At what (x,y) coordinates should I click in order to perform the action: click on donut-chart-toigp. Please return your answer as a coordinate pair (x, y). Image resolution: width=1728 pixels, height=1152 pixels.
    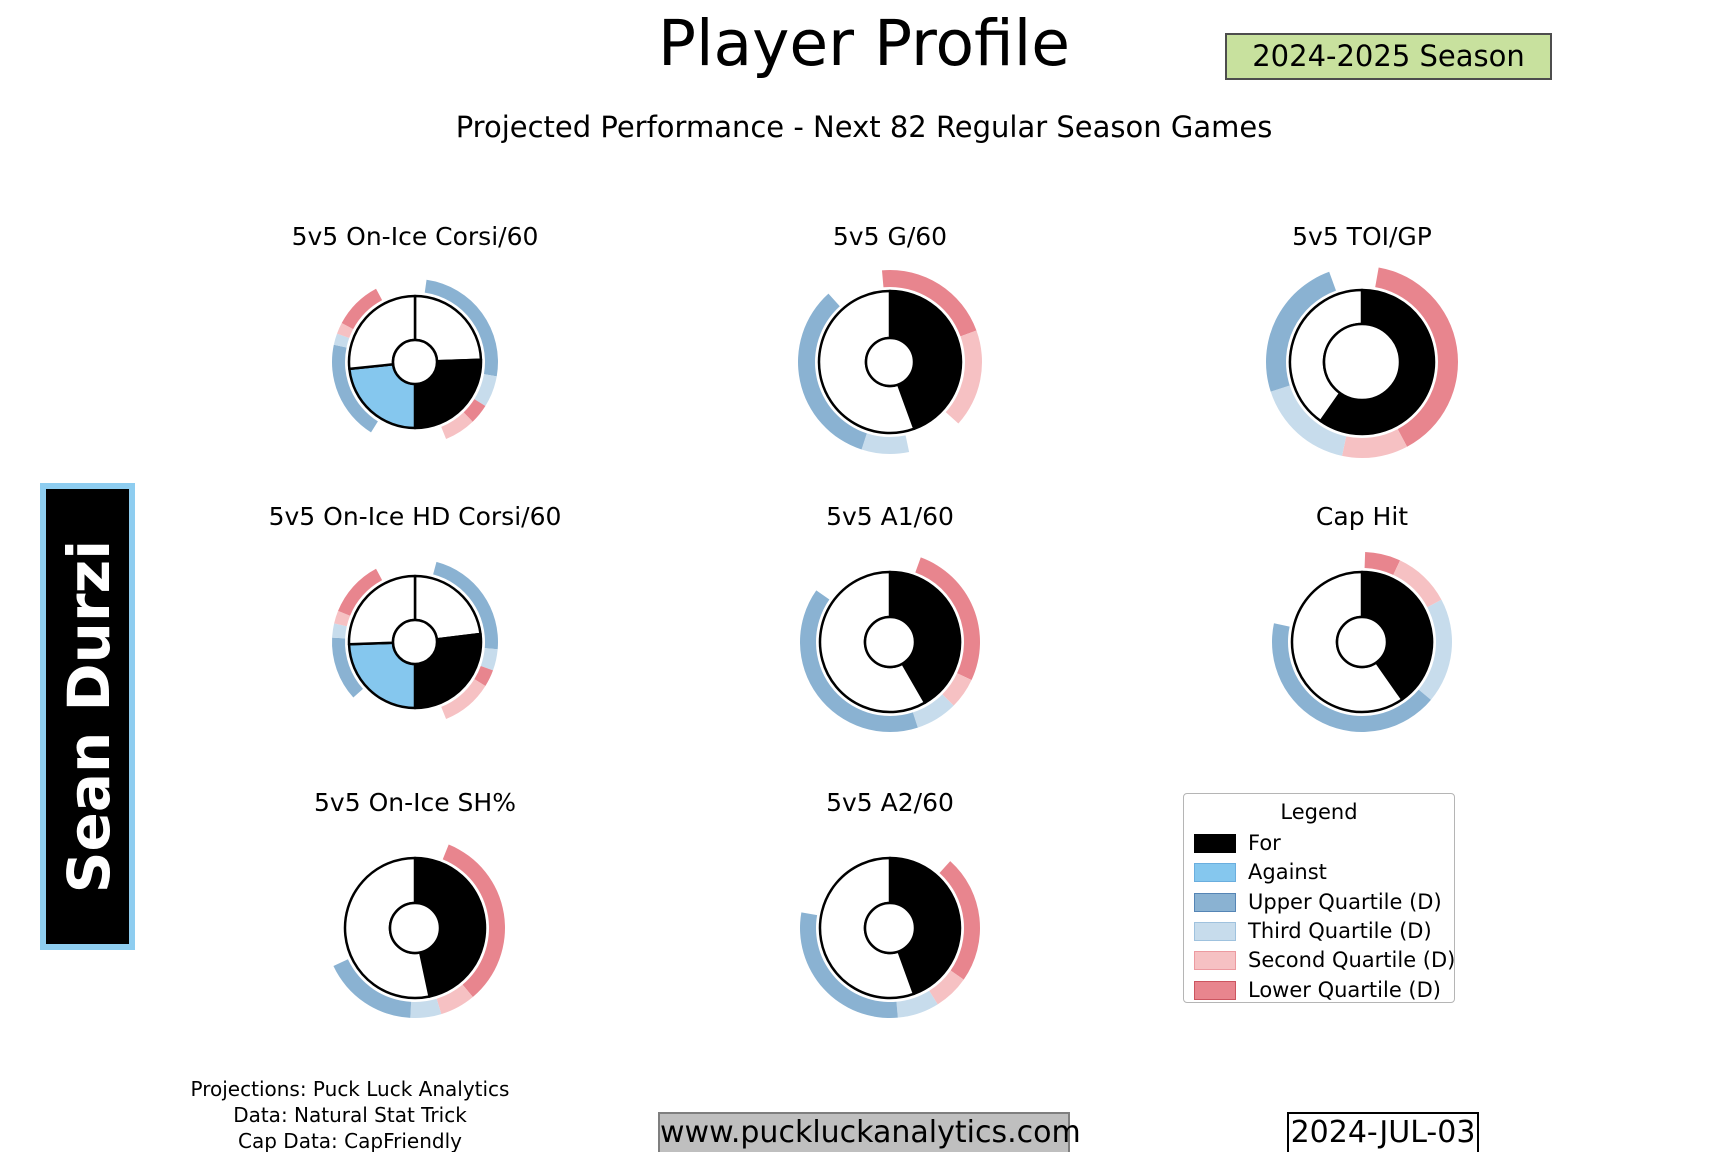
    Looking at the image, I should click on (1362, 362).